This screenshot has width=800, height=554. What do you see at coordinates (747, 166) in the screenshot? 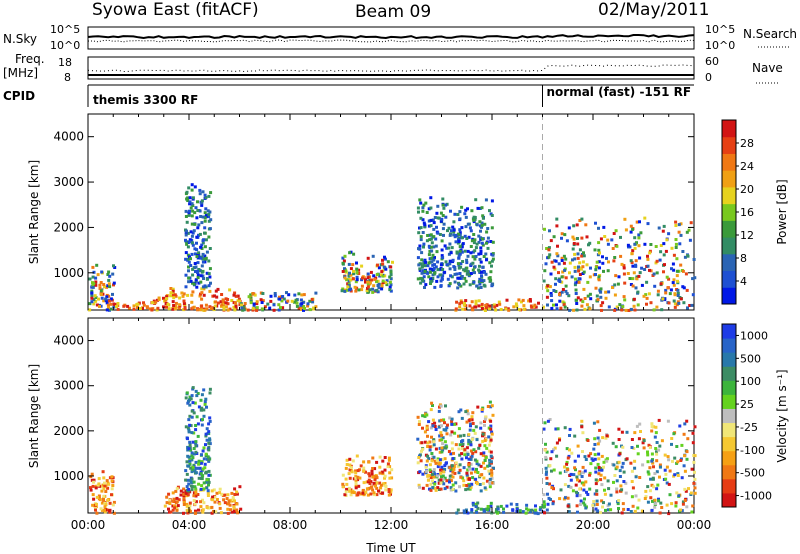
I see `colorbar-tick-label: 24` at bounding box center [747, 166].